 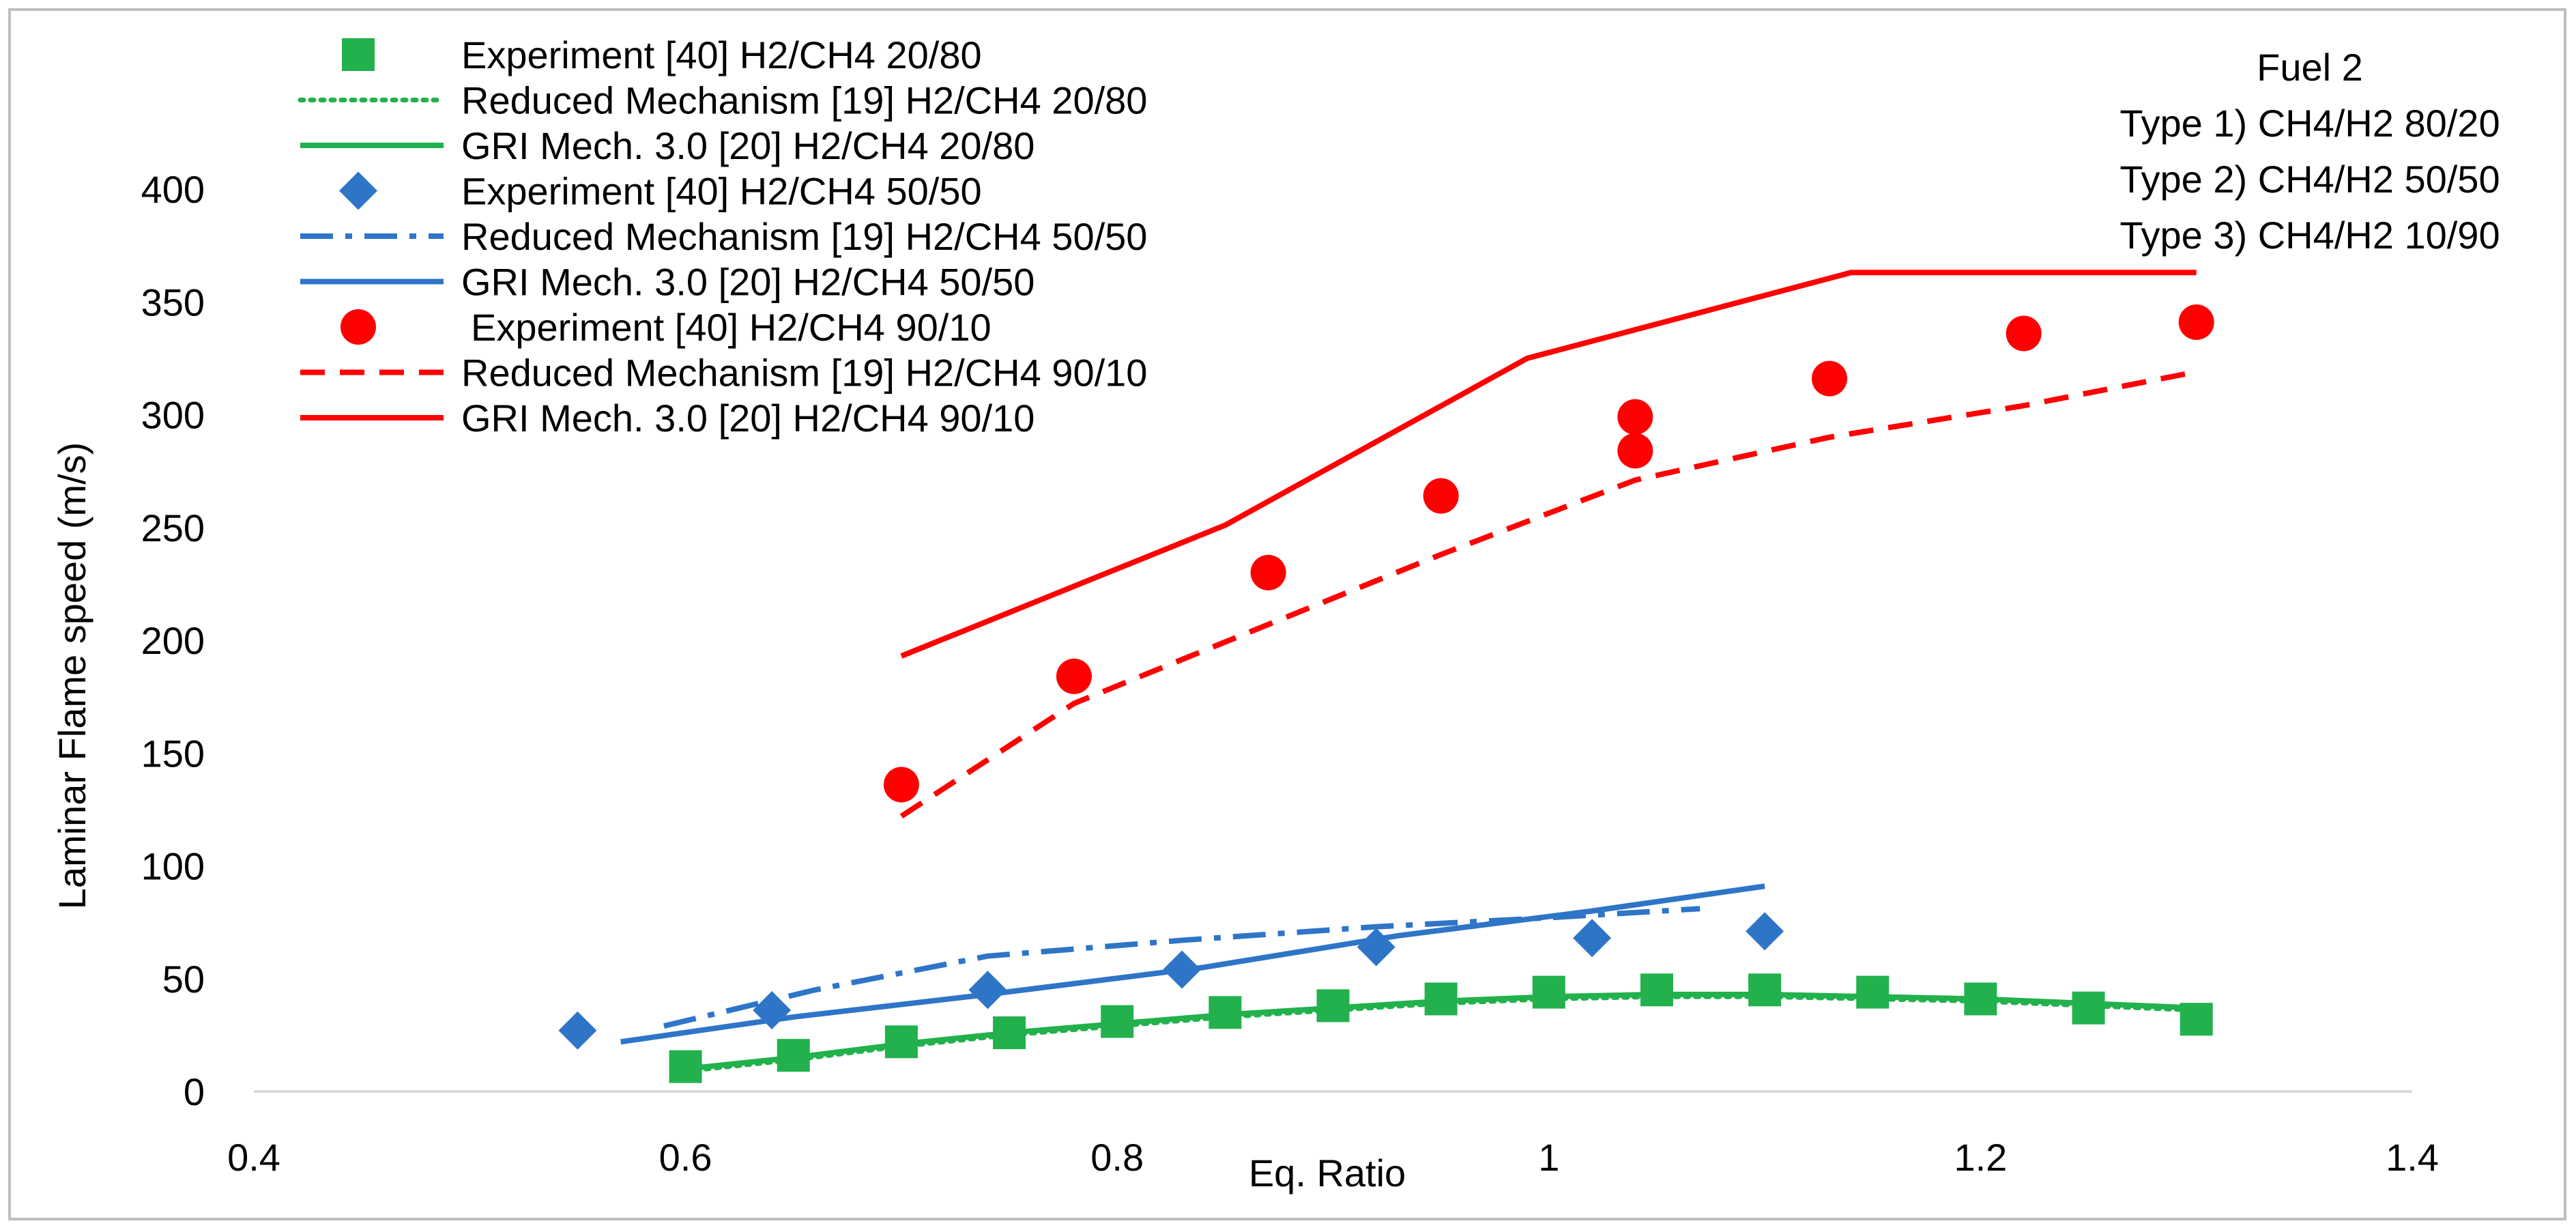 What do you see at coordinates (721, 54) in the screenshot?
I see `legend-label-0: Experiment [40] H2/CH4 20/80` at bounding box center [721, 54].